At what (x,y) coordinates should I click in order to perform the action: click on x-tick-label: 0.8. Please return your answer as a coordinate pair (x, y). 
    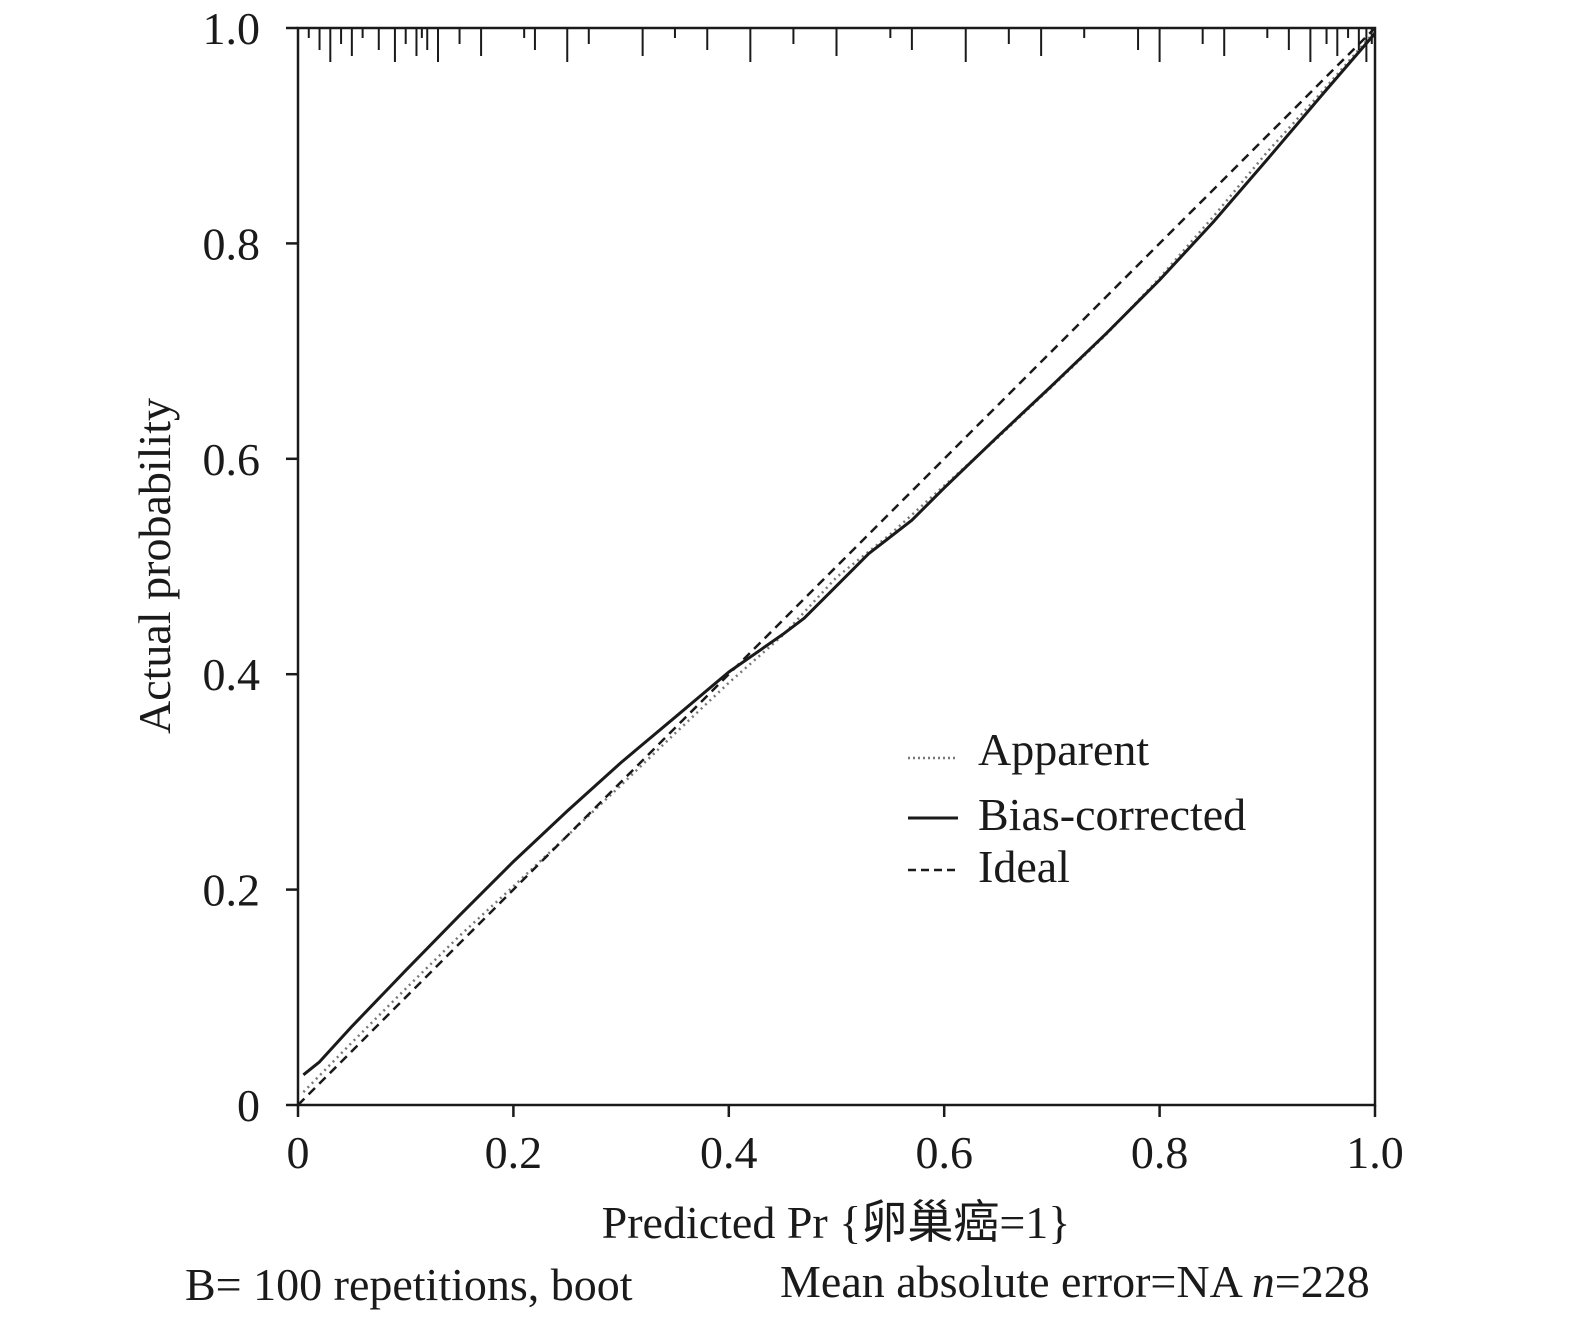
    Looking at the image, I should click on (1160, 1152).